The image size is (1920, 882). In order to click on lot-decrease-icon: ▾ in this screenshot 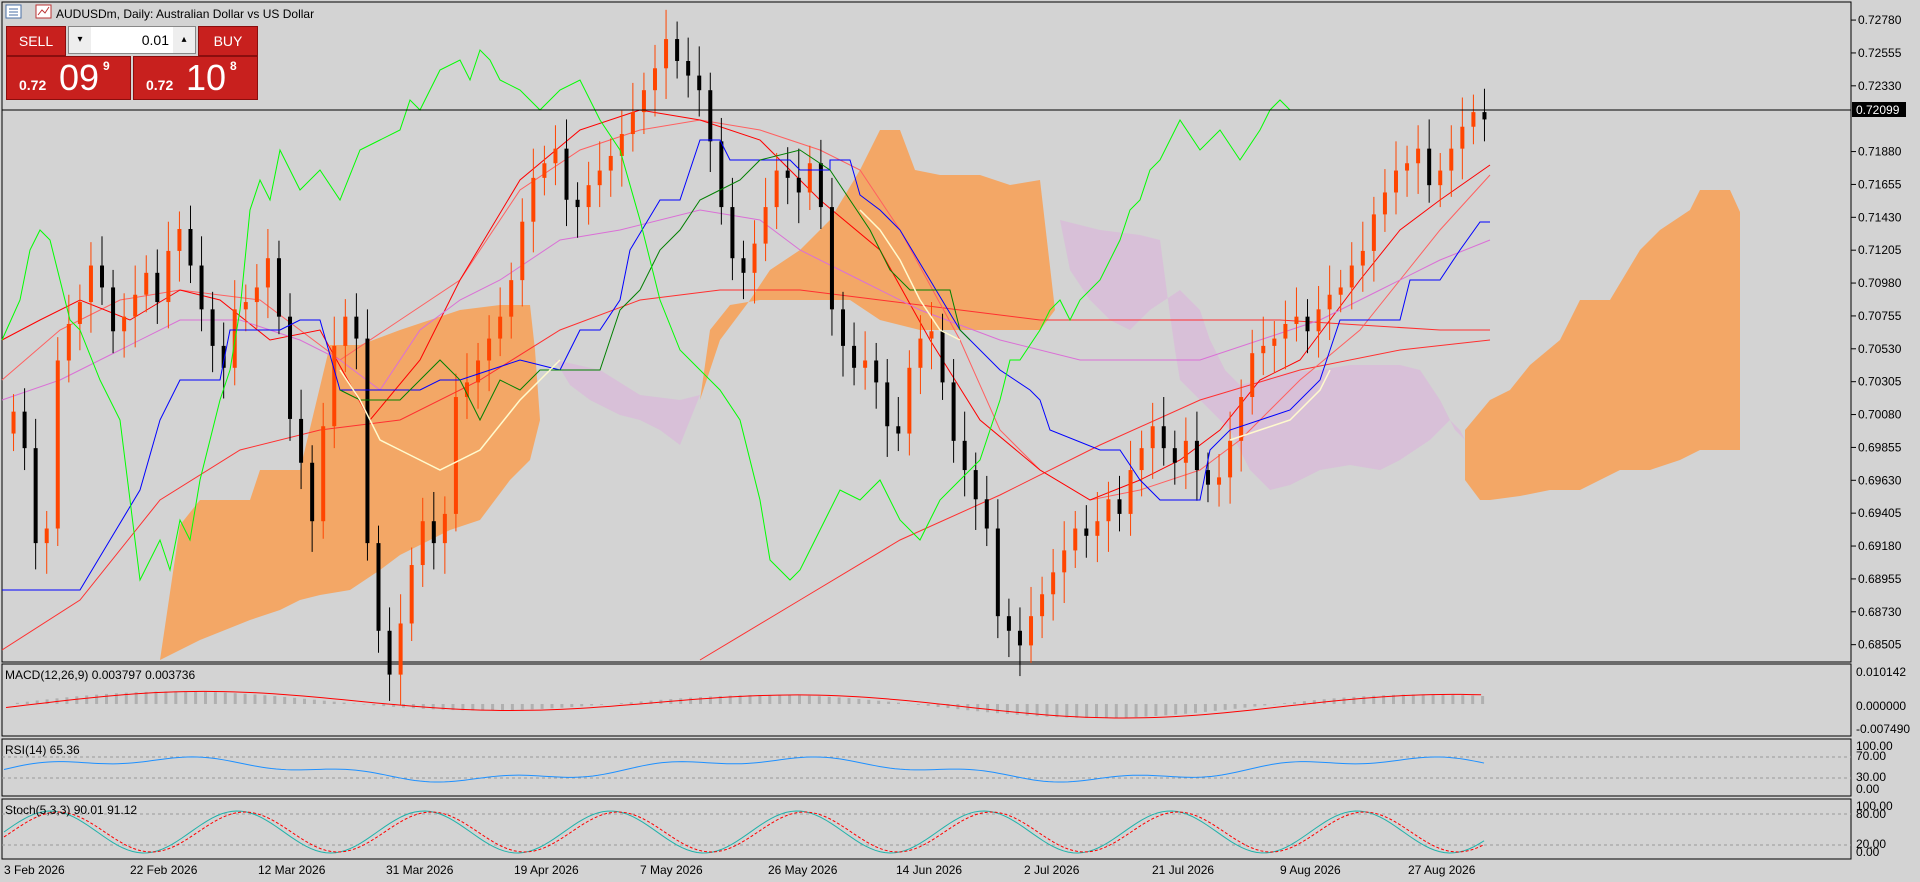, I will do `click(80, 40)`.